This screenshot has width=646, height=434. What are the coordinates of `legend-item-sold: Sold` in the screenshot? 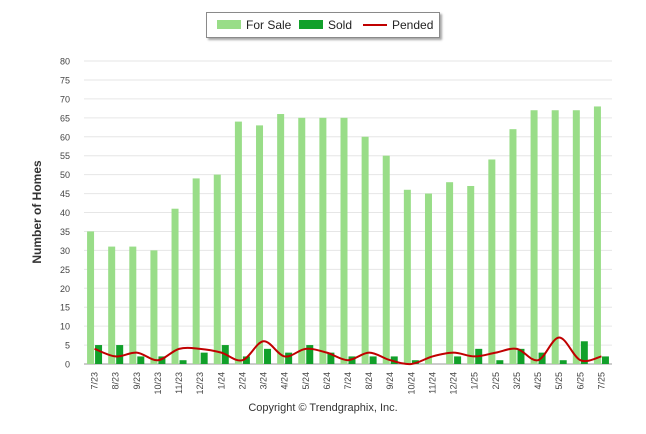 It's located at (325, 25).